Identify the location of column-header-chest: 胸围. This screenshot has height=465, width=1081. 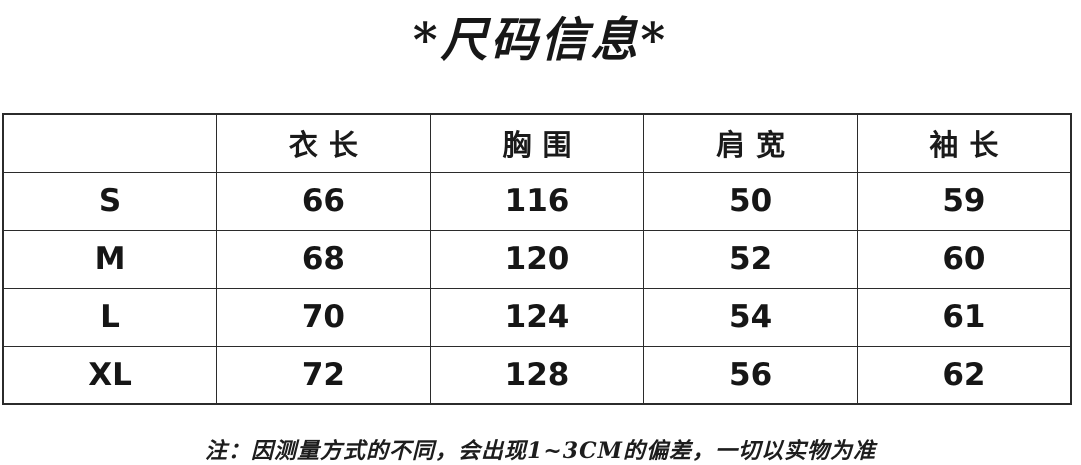
(537, 143).